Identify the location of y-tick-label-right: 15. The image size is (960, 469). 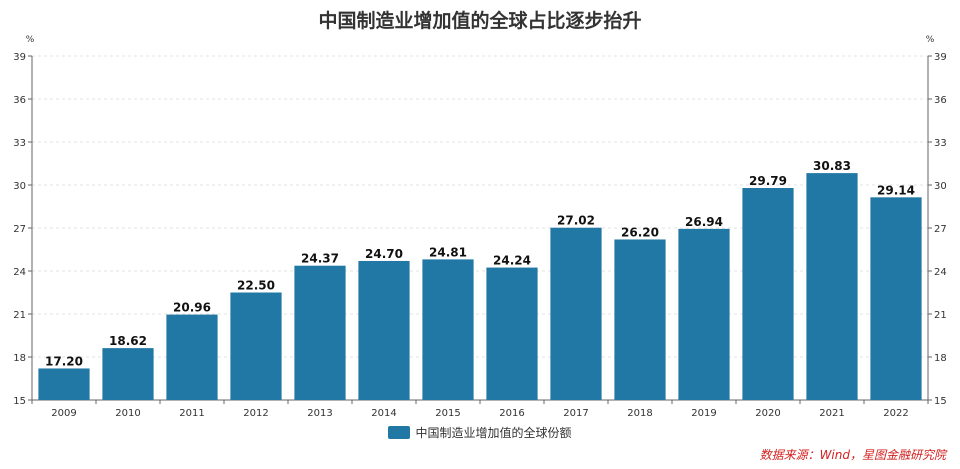
(940, 401).